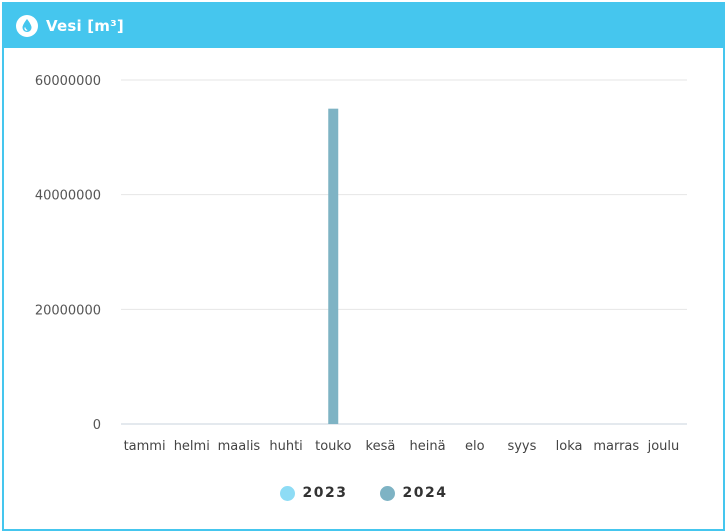 The width and height of the screenshot is (725, 531). Describe the element at coordinates (425, 493) in the screenshot. I see `legend-label: 2024` at that location.